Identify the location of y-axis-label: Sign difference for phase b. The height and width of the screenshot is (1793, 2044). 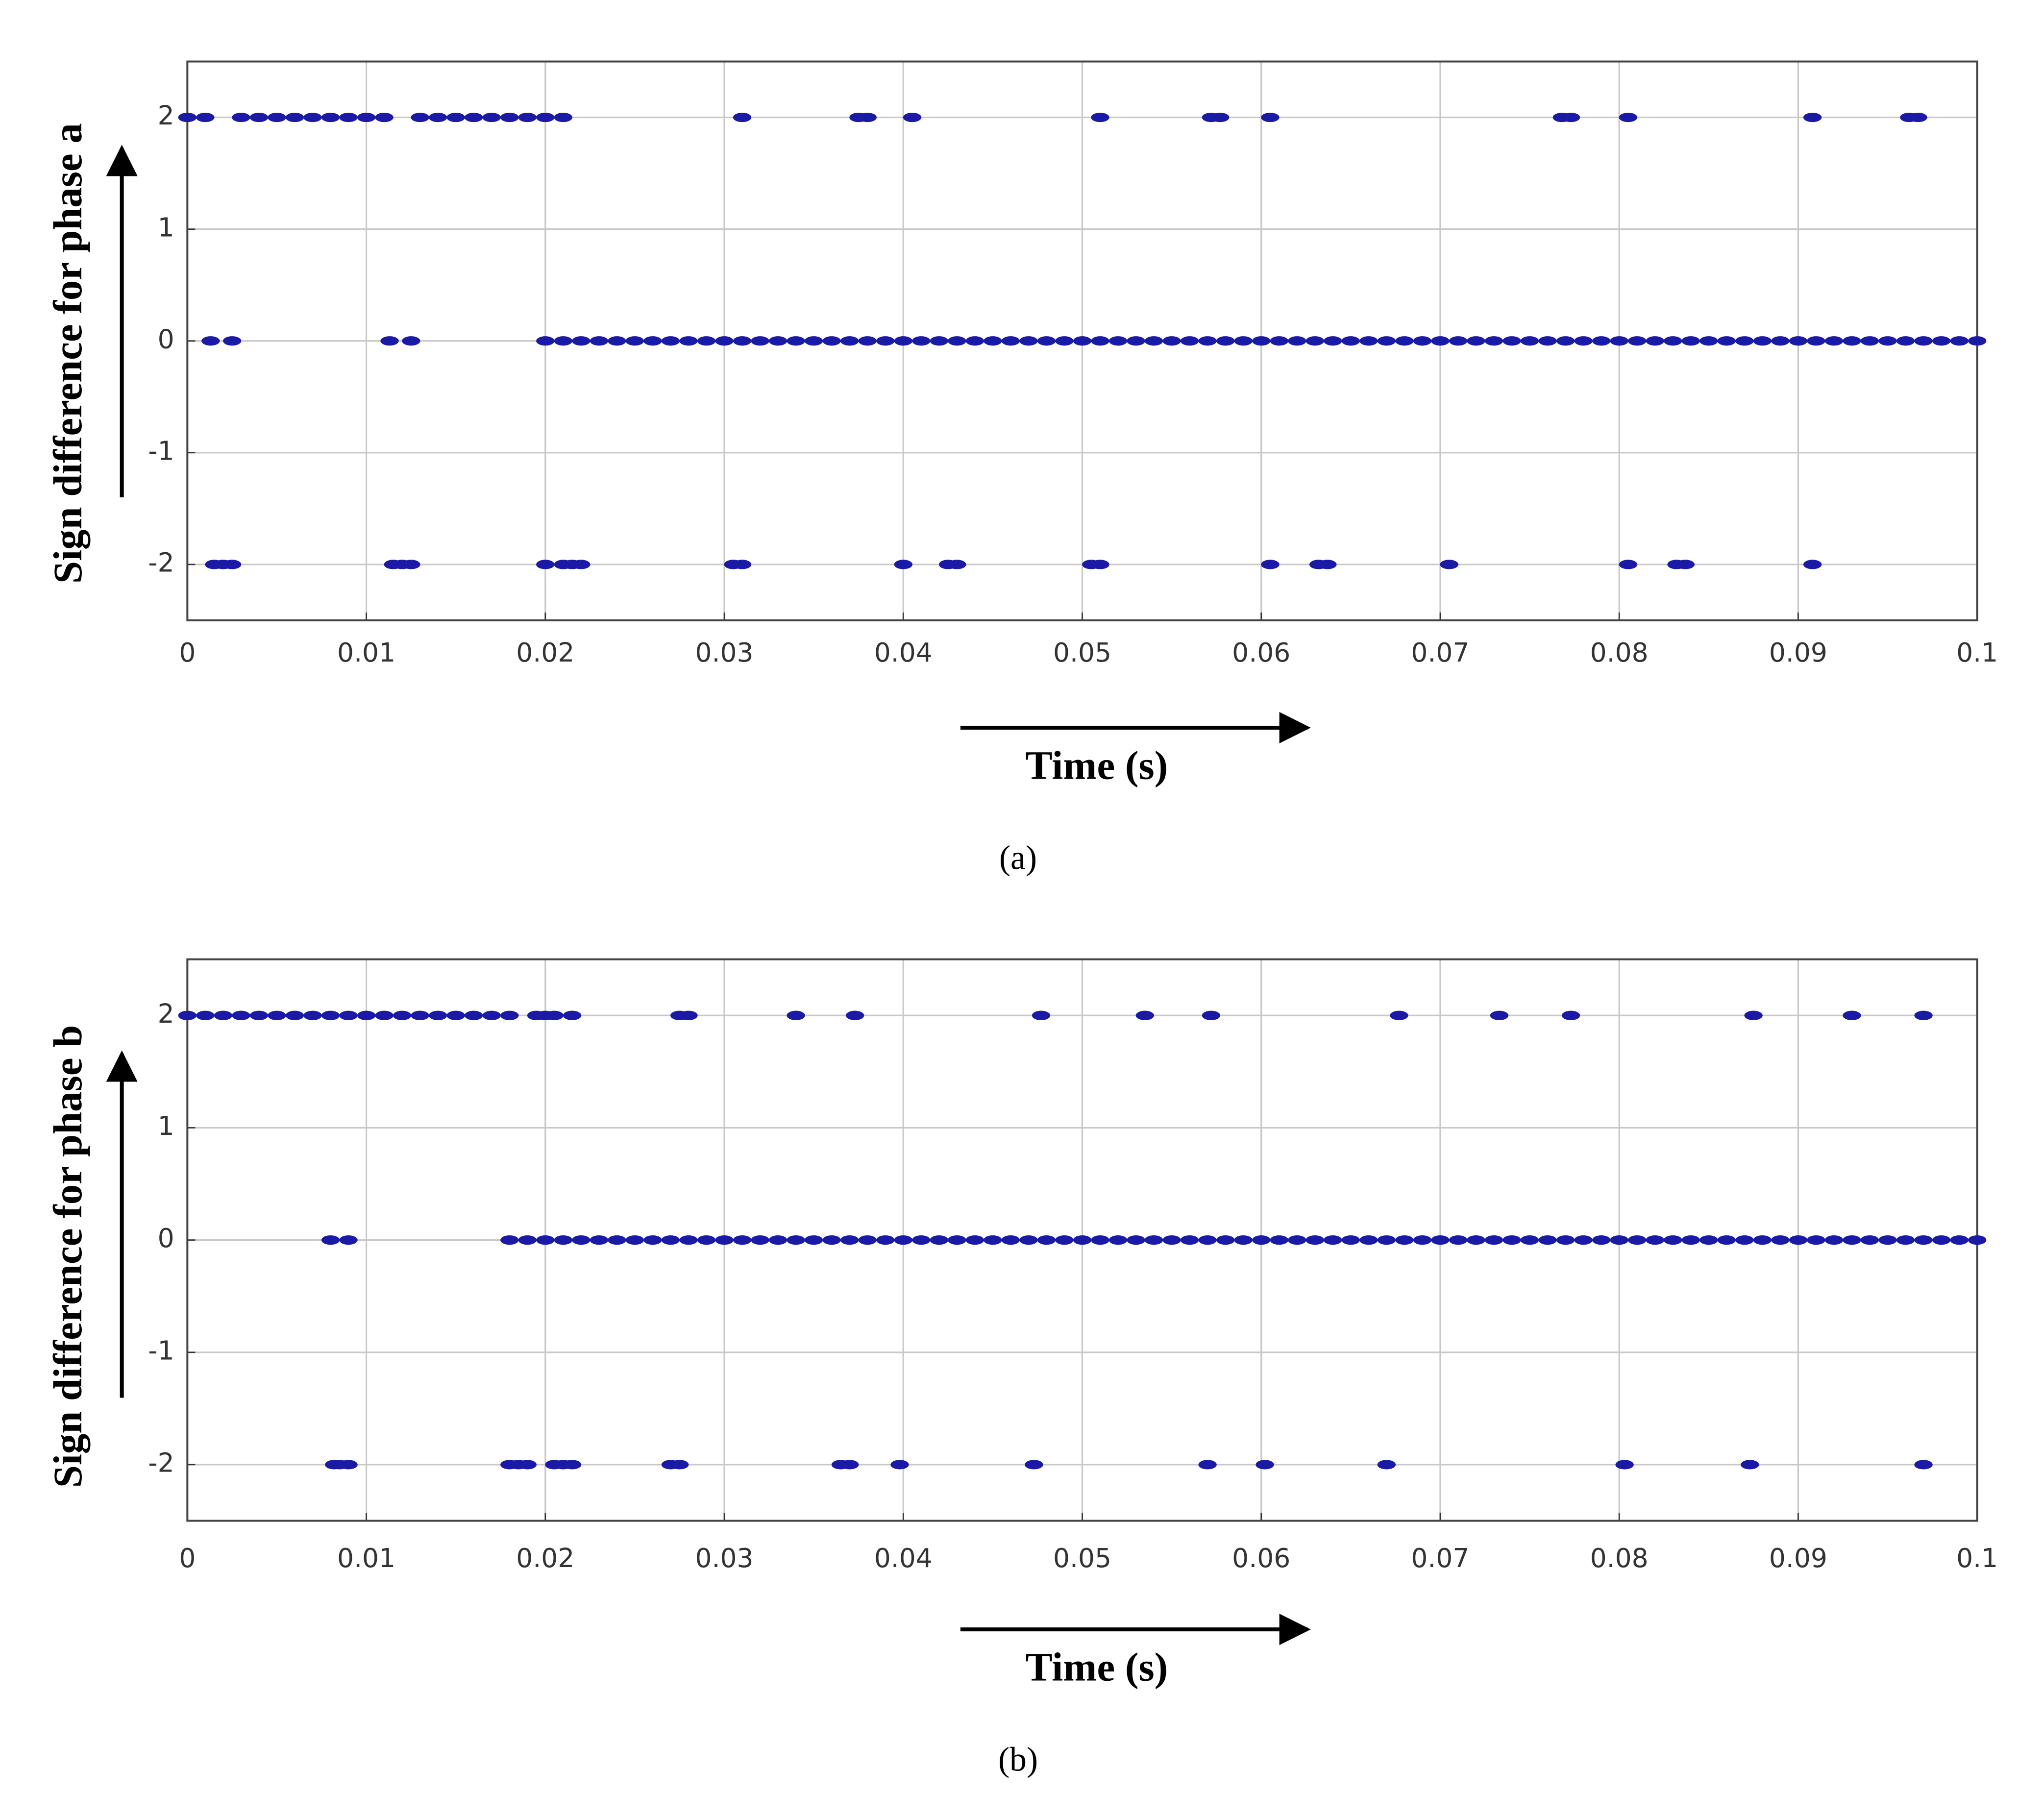
(68, 1256).